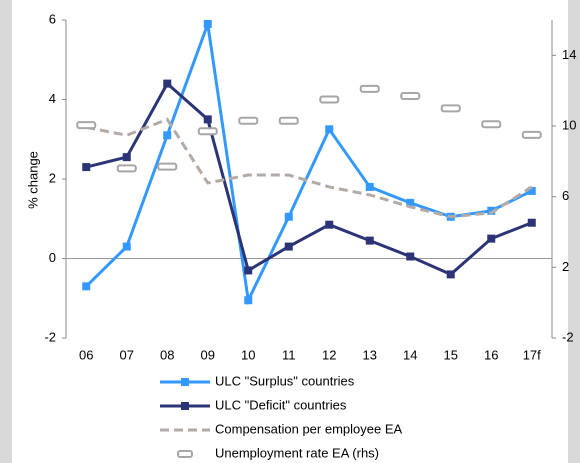 This screenshot has height=463, width=580. I want to click on legend-label: Compensation per employee EA, so click(308, 428).